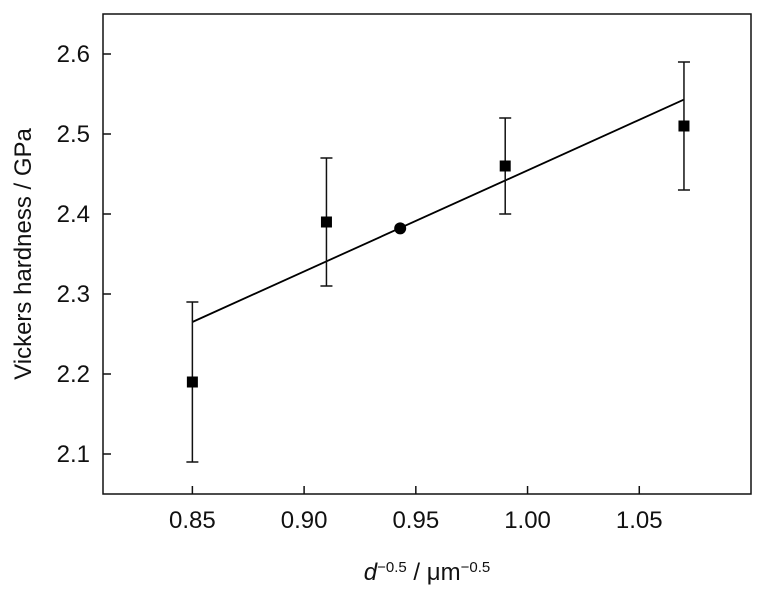  Describe the element at coordinates (73, 134) in the screenshot. I see `y-tick-label: 2.5` at that location.